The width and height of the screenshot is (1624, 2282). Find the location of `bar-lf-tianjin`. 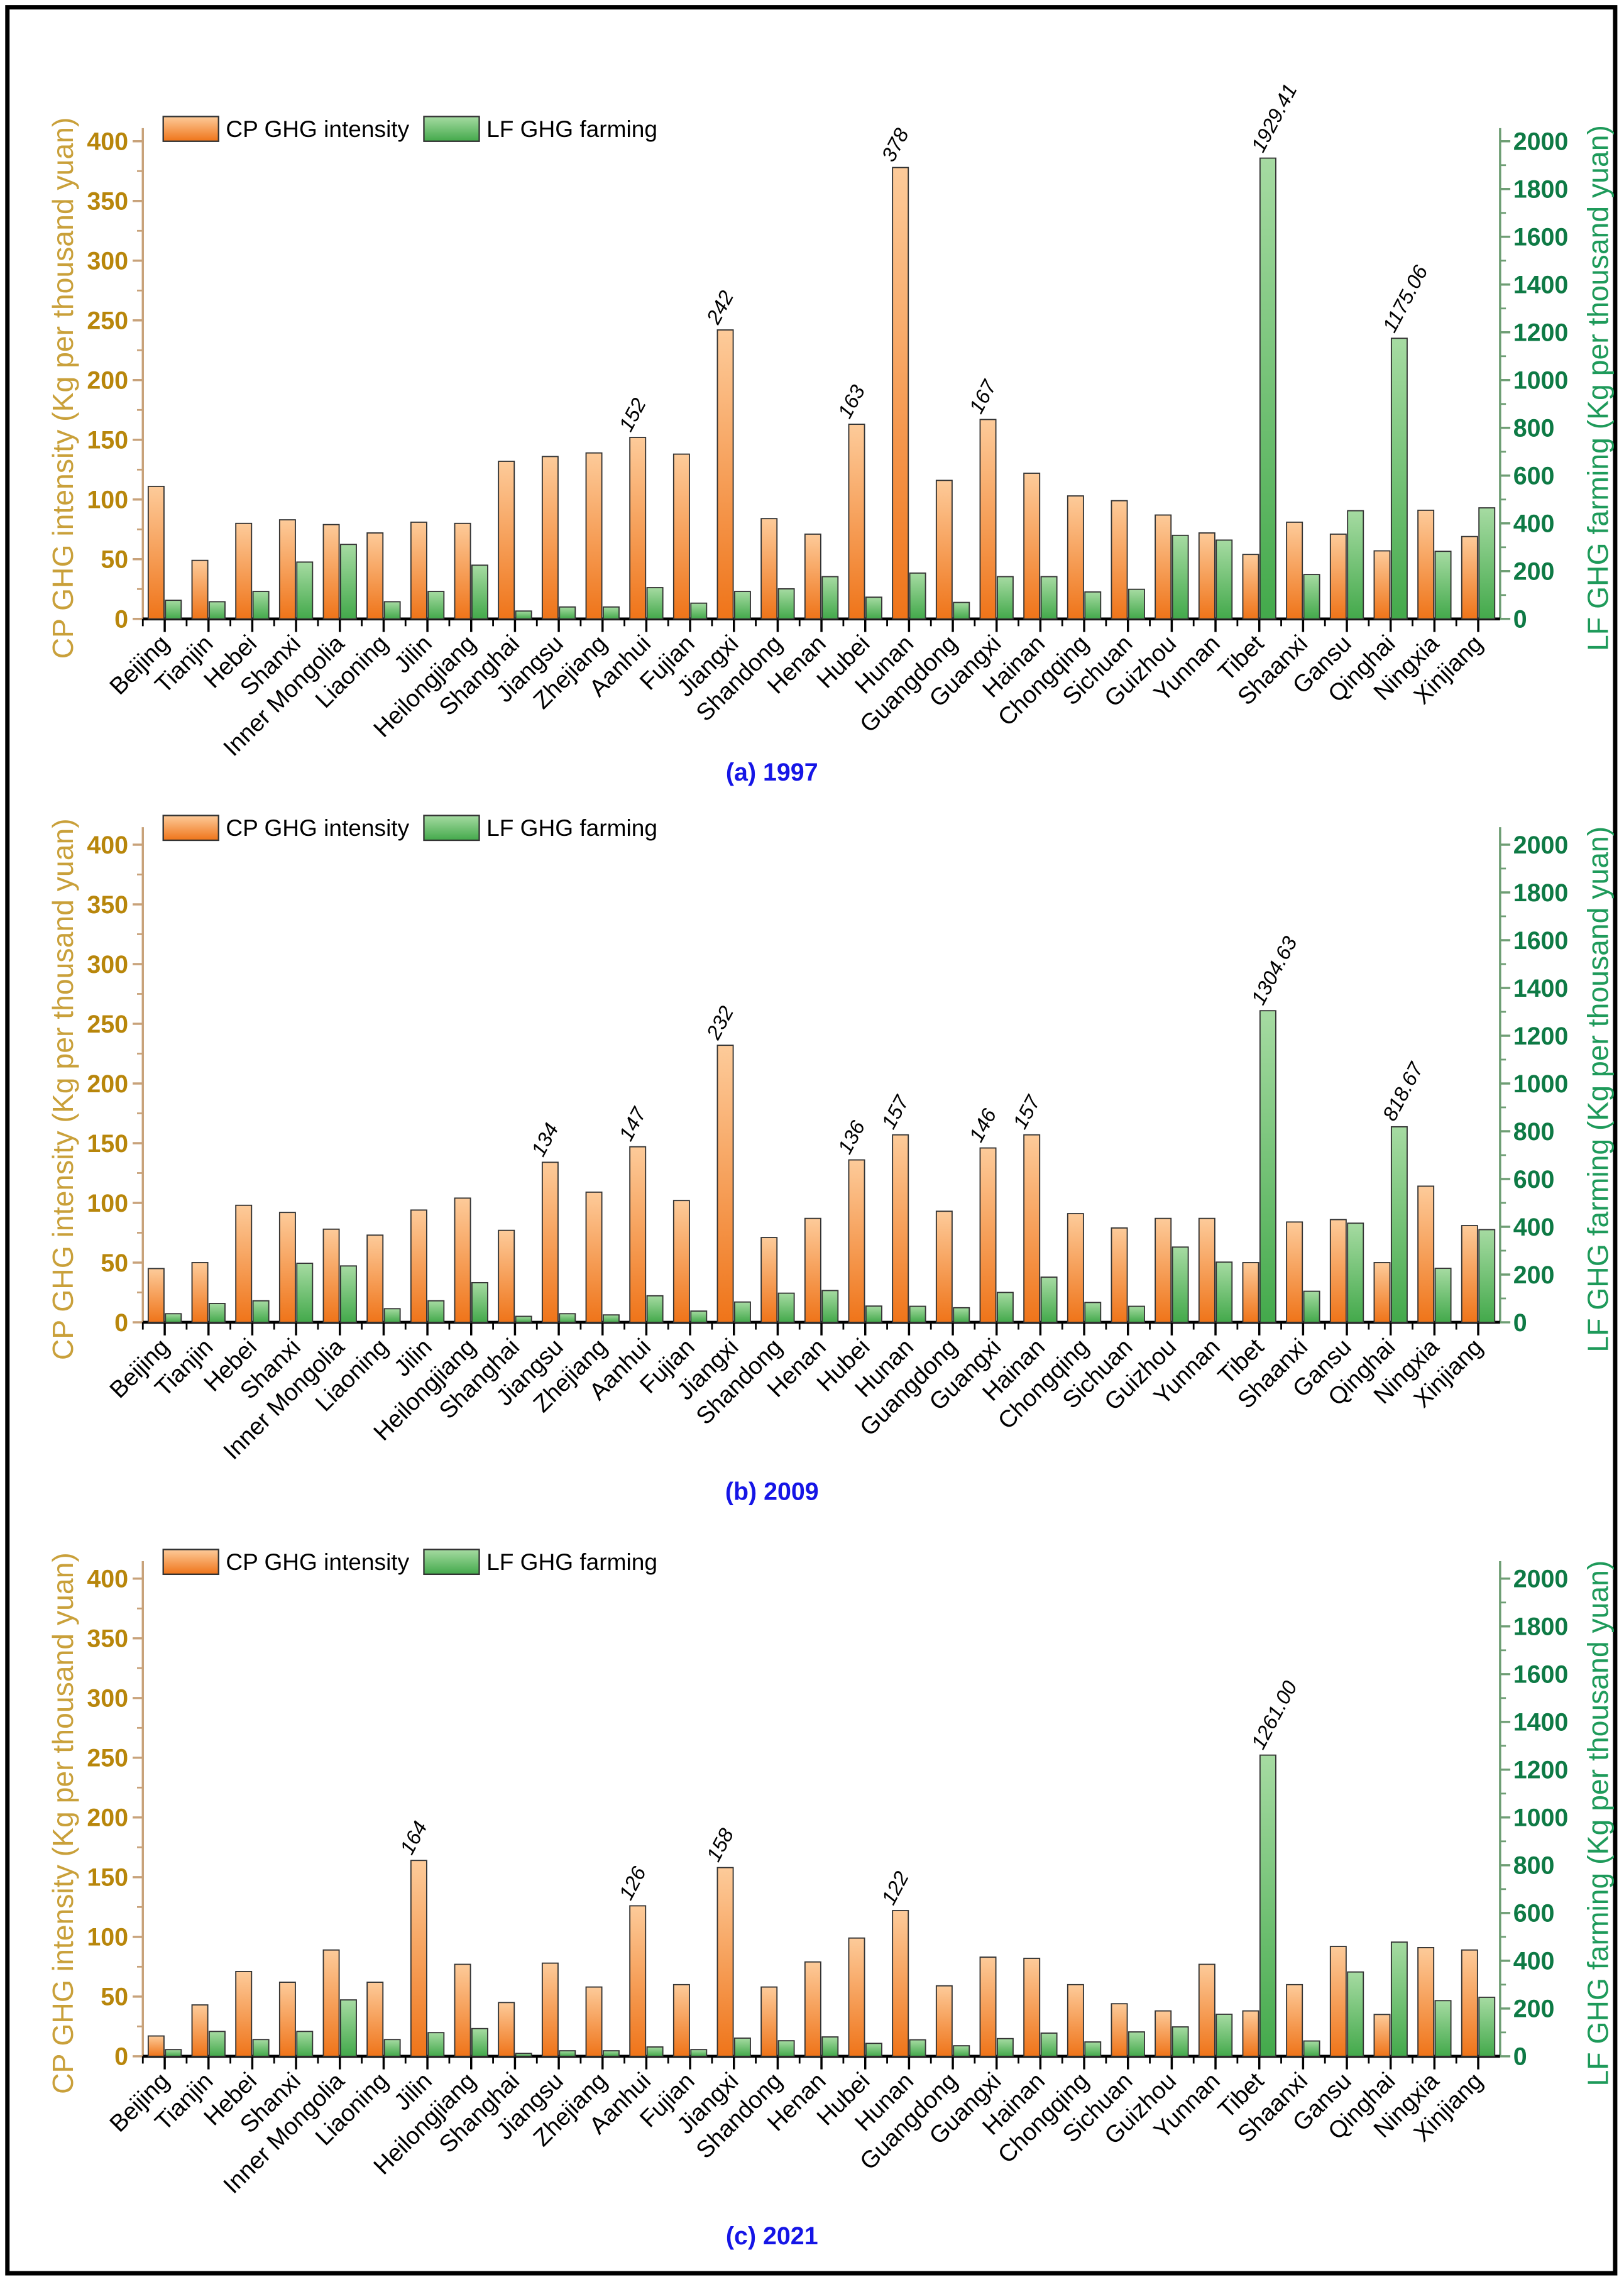

bar-lf-tianjin is located at coordinates (217, 610).